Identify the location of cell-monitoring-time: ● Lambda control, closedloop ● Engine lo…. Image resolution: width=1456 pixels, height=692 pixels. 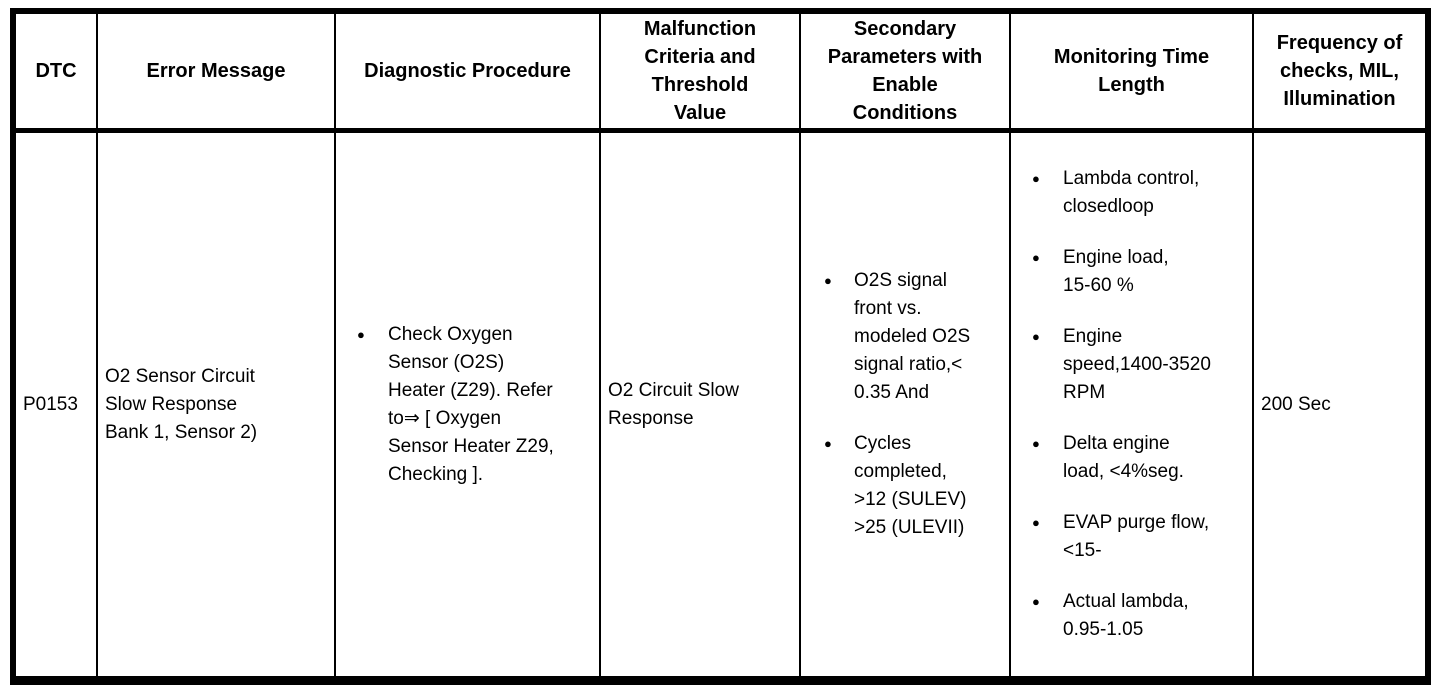
(1132, 404).